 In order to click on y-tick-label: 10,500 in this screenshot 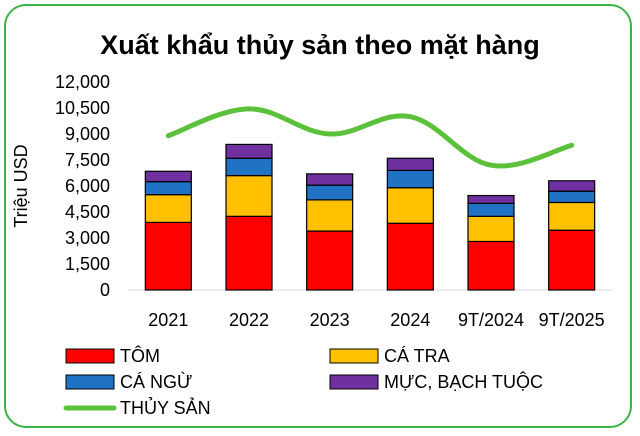, I will do `click(82, 108)`.